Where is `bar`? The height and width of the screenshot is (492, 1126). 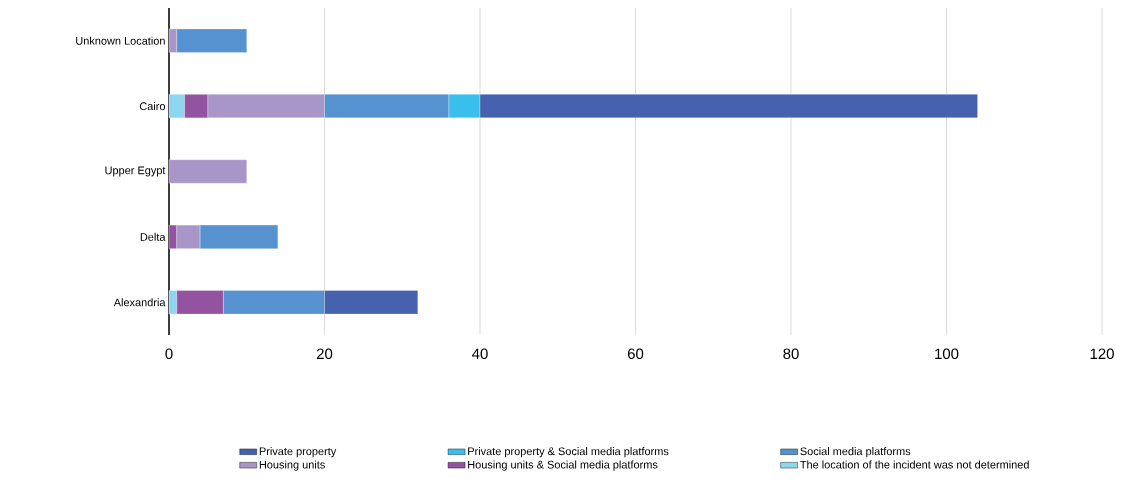
bar is located at coordinates (207, 171).